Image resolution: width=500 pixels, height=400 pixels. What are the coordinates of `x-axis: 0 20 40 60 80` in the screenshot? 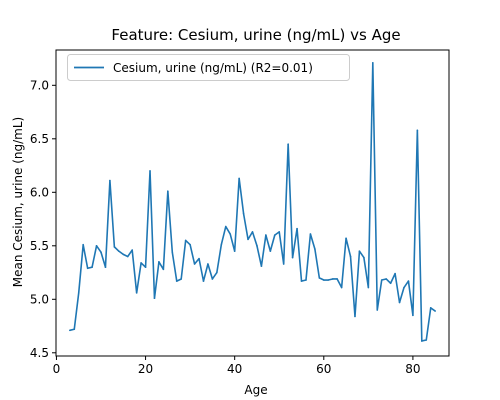 It's located at (237, 366).